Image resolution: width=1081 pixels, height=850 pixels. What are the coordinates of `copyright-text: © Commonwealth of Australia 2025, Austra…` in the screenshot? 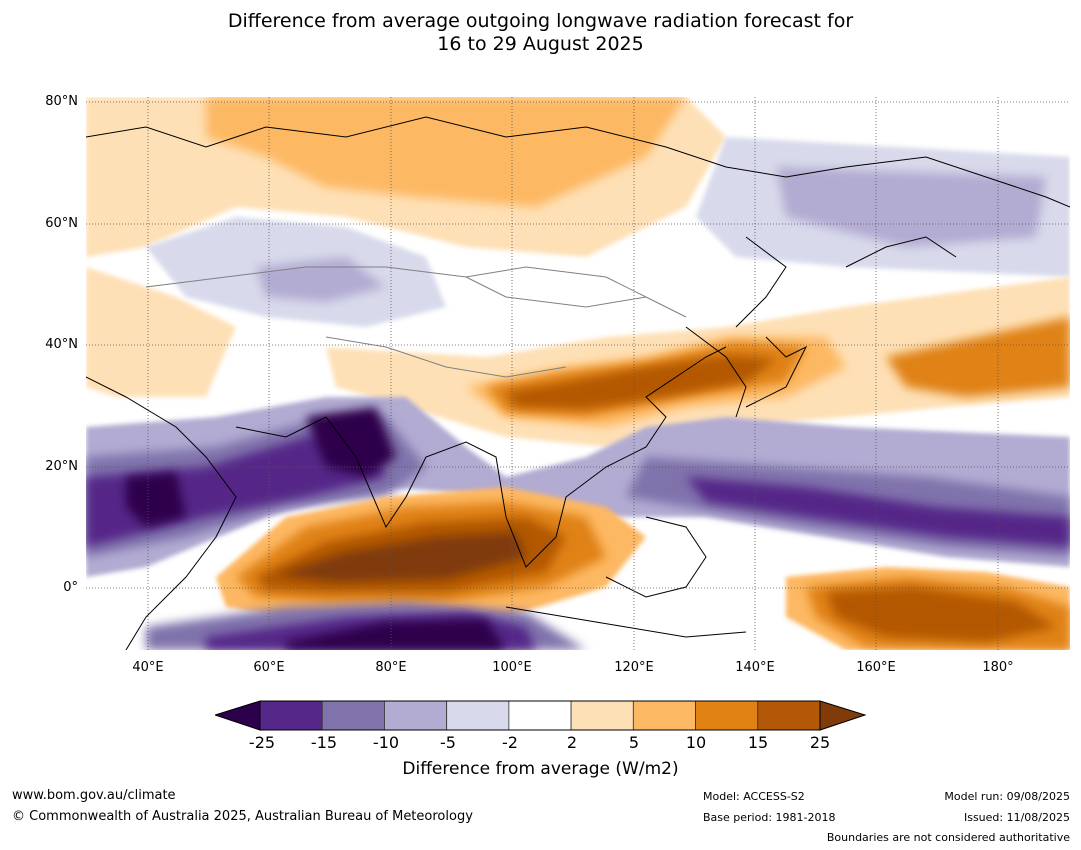 It's located at (242, 816).